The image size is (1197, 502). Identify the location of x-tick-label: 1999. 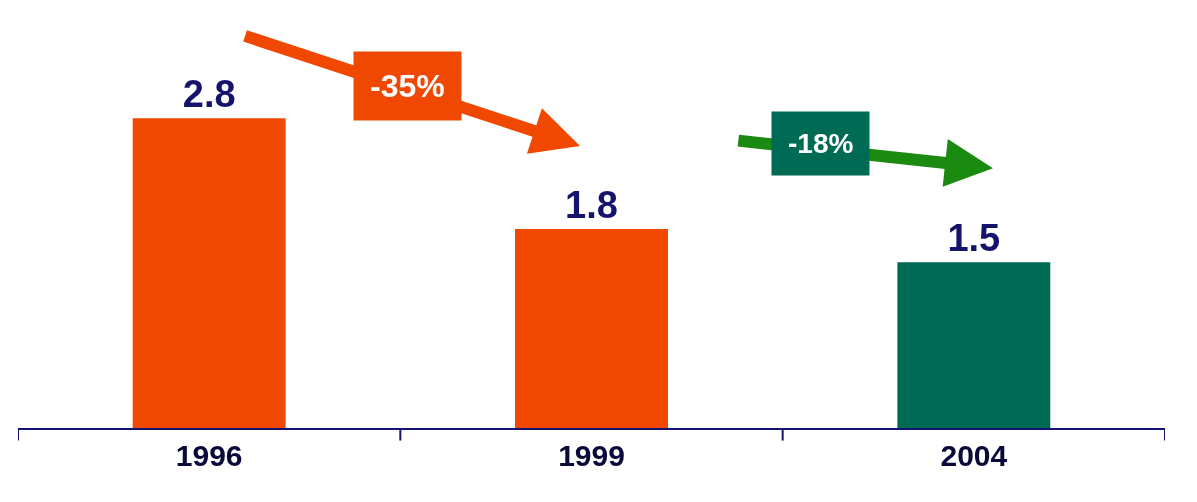
(591, 455).